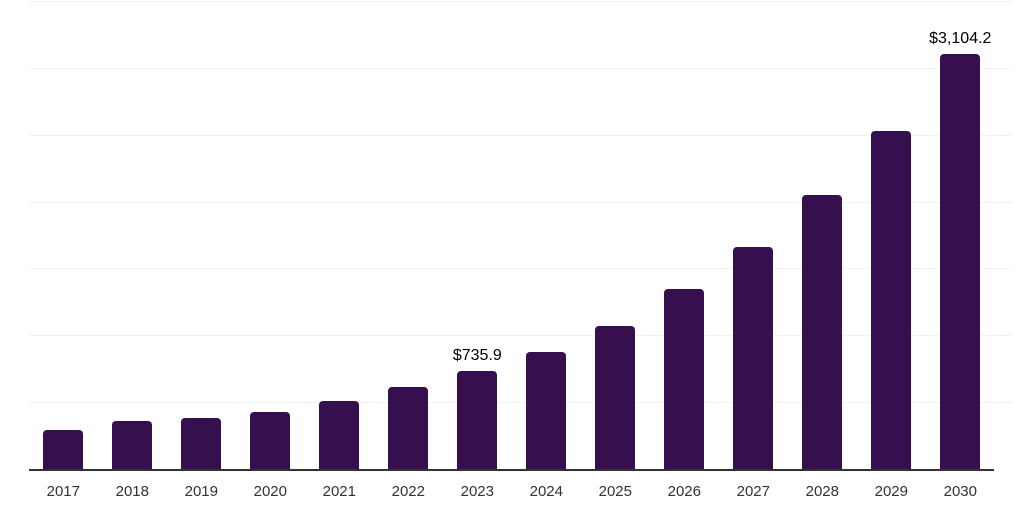 Image resolution: width=1024 pixels, height=512 pixels. I want to click on x-tick-2025: 2025, so click(615, 491).